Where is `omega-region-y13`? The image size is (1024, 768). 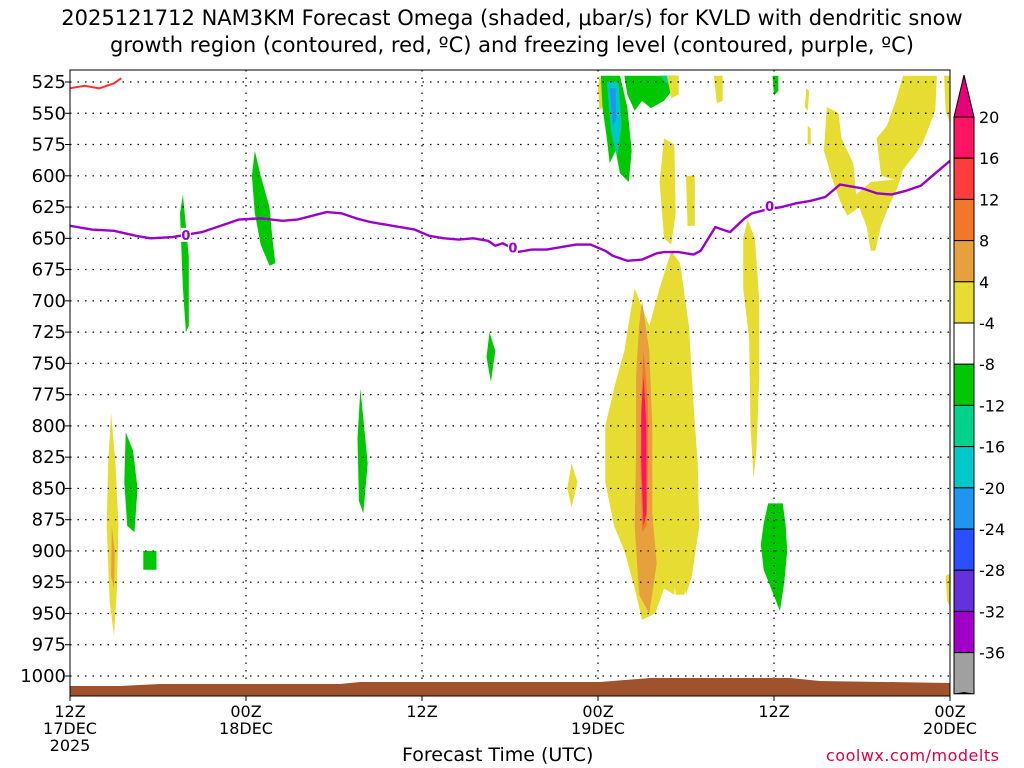 omega-region-y13 is located at coordinates (947, 99).